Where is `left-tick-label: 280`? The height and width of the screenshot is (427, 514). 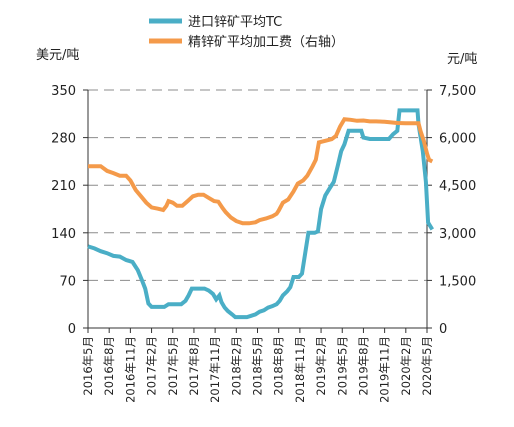 left-tick-label: 280 is located at coordinates (63, 139).